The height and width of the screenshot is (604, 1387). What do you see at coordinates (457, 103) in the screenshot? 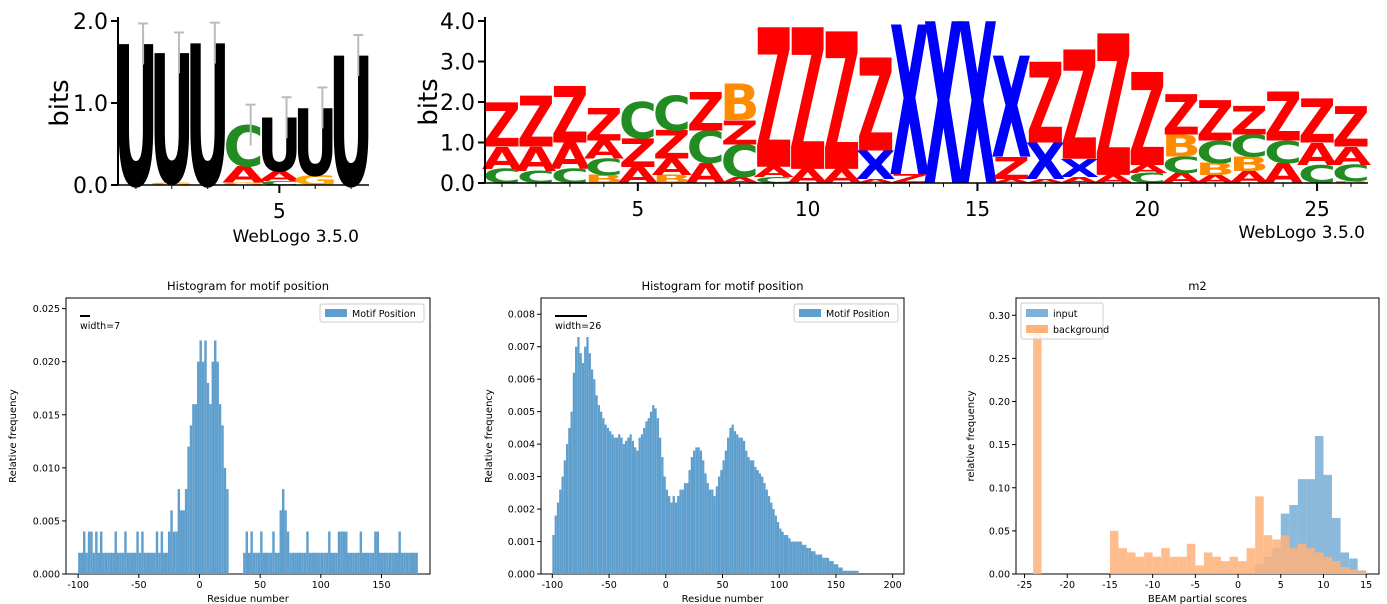
I see `y-tick-label: 2.0` at bounding box center [457, 103].